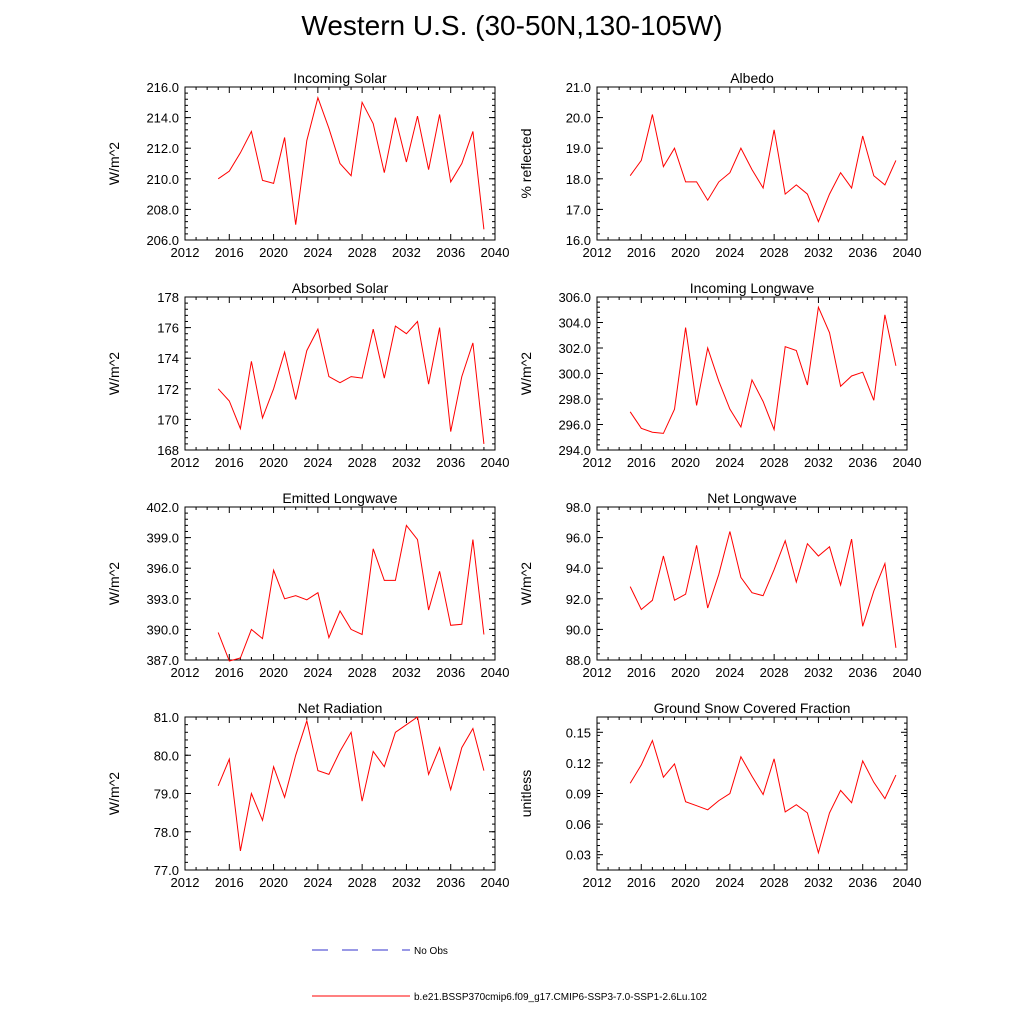  What do you see at coordinates (340, 288) in the screenshot?
I see `panel-title: Absorbed Solar` at bounding box center [340, 288].